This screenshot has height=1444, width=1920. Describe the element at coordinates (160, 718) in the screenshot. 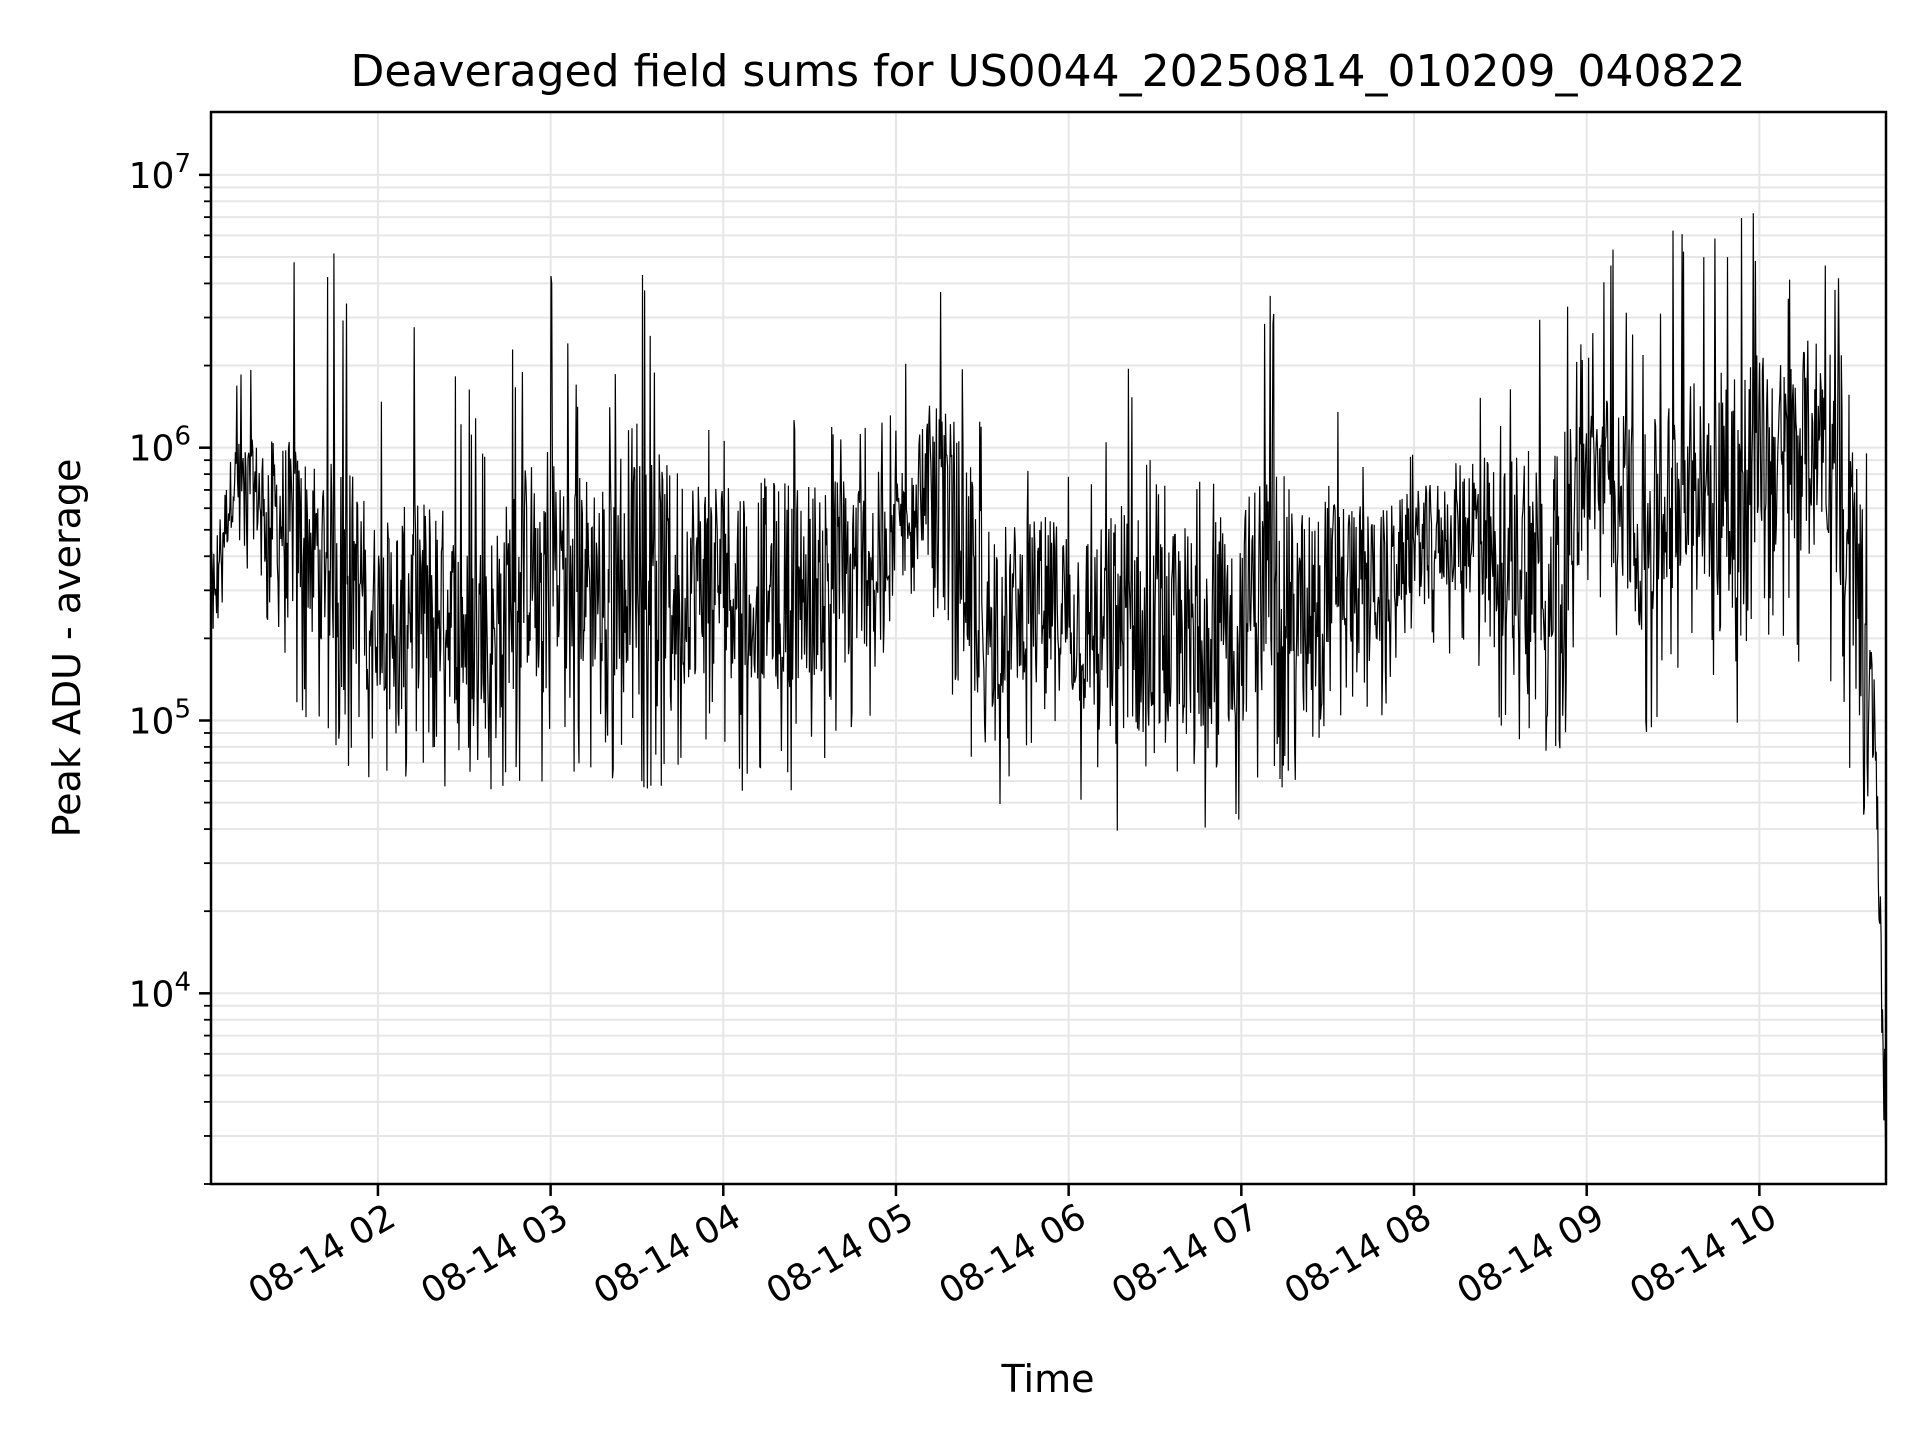

I see `y-tick-label: 10⁵` at that location.